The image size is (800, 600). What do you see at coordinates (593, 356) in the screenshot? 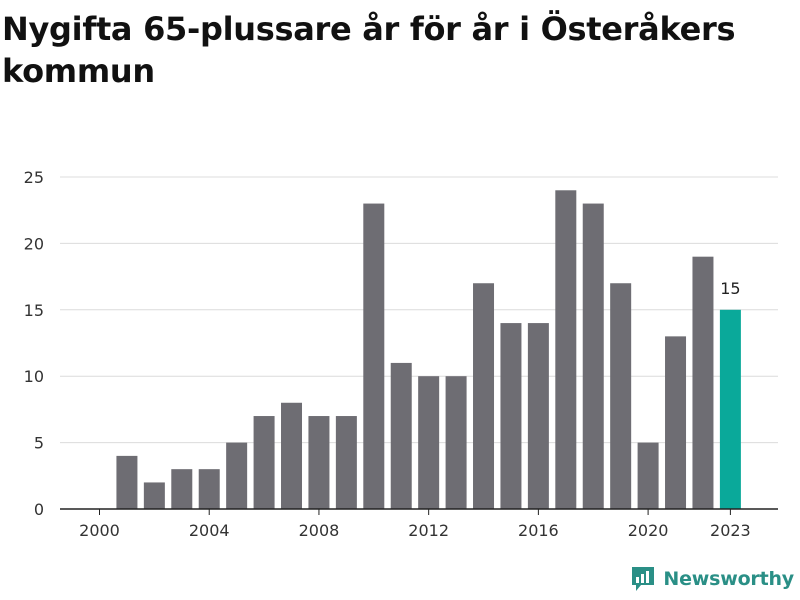
I see `bar-2018` at bounding box center [593, 356].